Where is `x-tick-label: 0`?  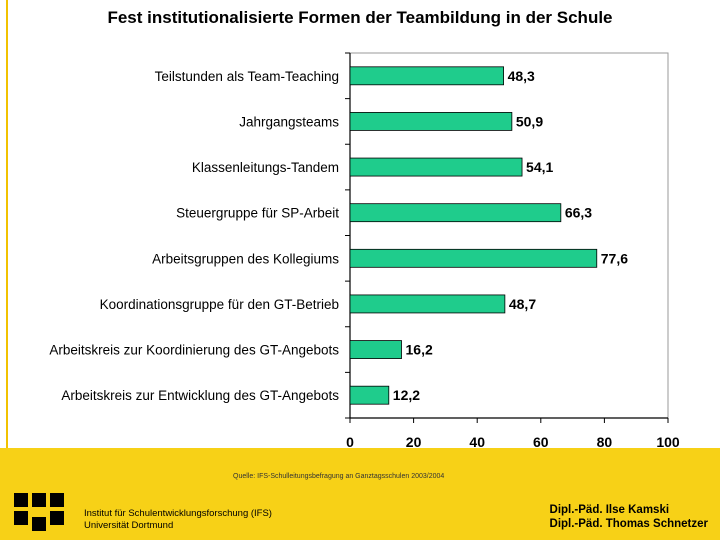 x-tick-label: 0 is located at coordinates (350, 442).